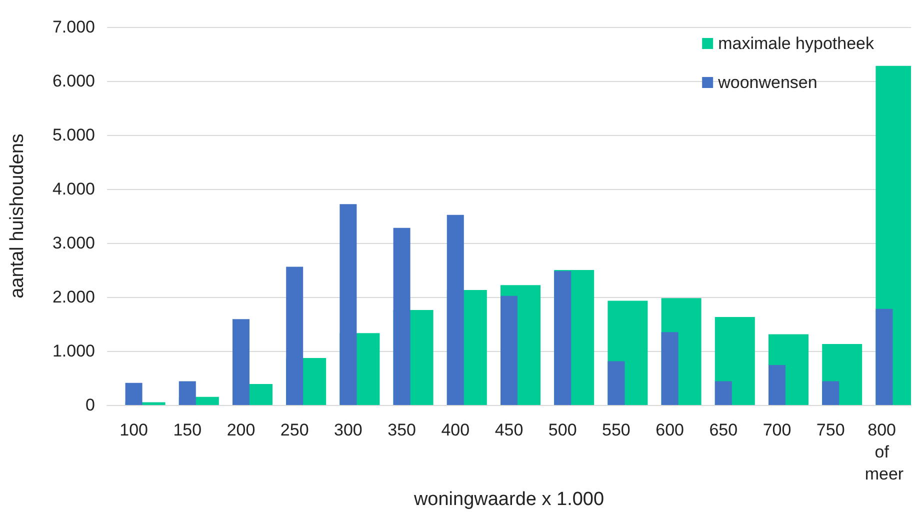 The image size is (919, 514). Describe the element at coordinates (73, 81) in the screenshot. I see `y-tick-label: 6.000` at that location.